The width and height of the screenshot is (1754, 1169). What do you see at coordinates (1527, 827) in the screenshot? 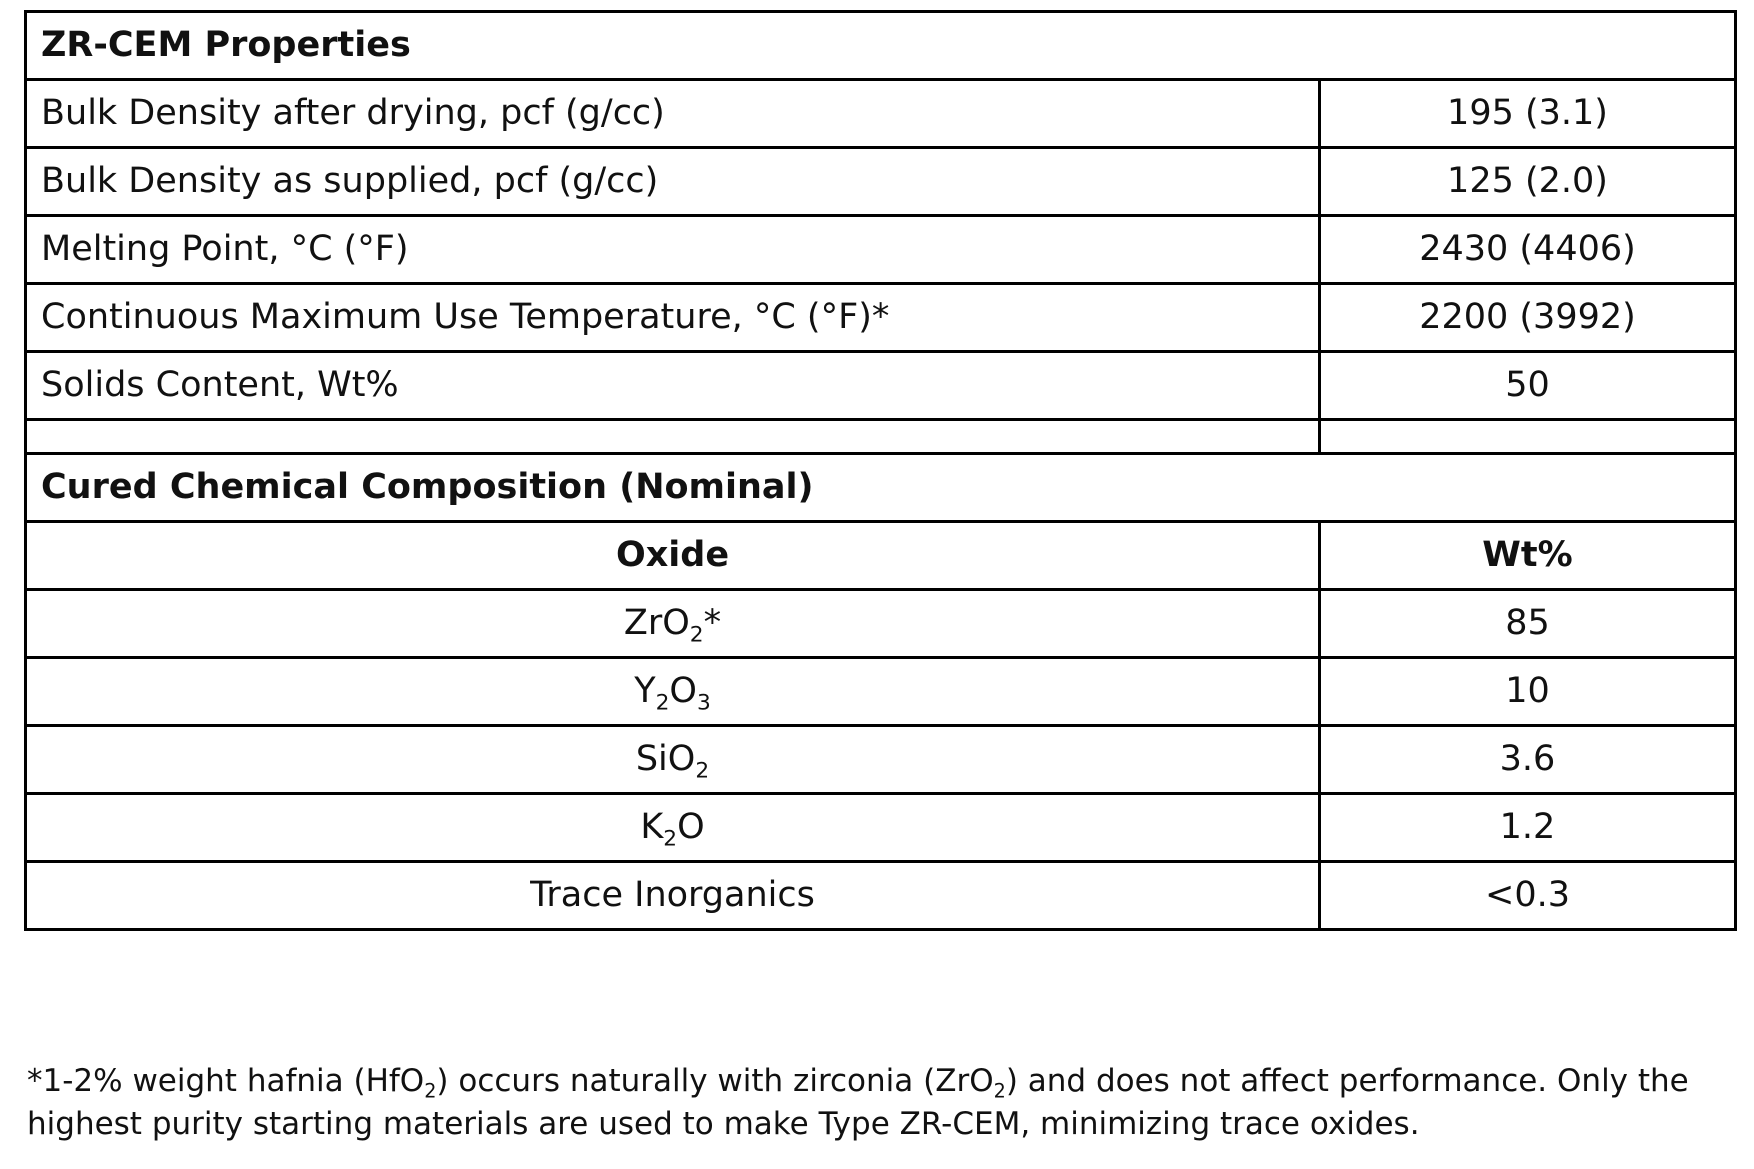
I see `wt-cell: 1.2` at bounding box center [1527, 827].